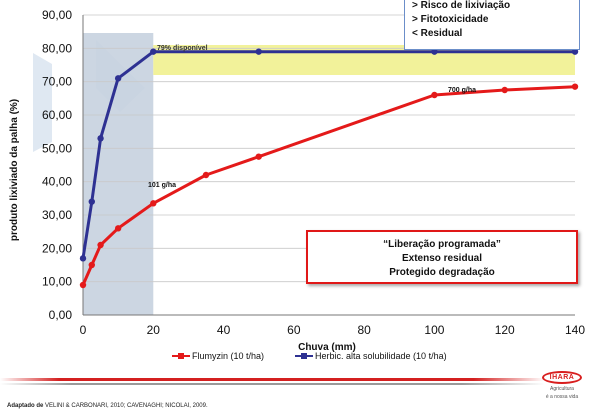 This screenshot has width=592, height=415. Describe the element at coordinates (42, 102) in the screenshot. I see `decorative-arrow-left` at that location.